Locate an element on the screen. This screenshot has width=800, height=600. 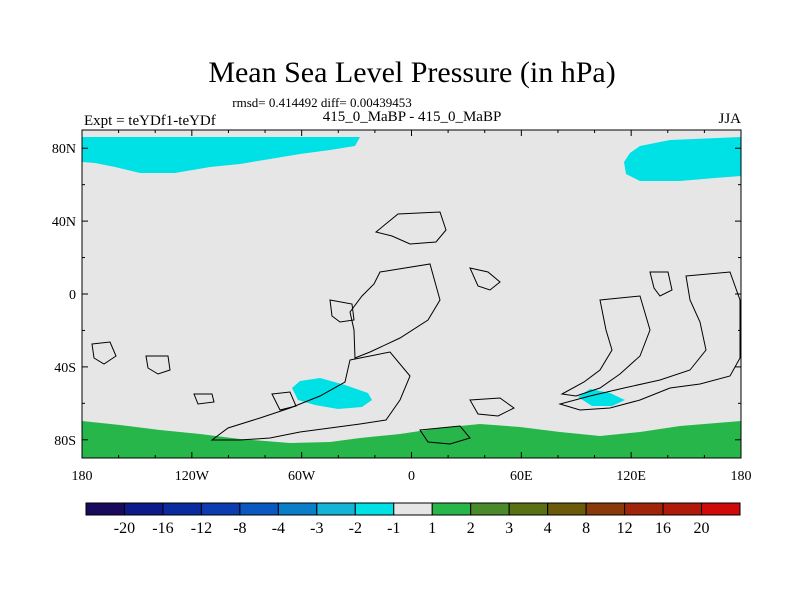
region-south-atlantic is located at coordinates (332, 393).